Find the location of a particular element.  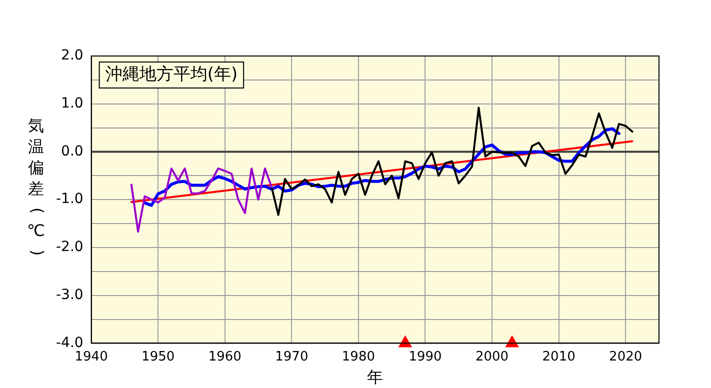

y-tick-label: -3.0 is located at coordinates (70, 294).